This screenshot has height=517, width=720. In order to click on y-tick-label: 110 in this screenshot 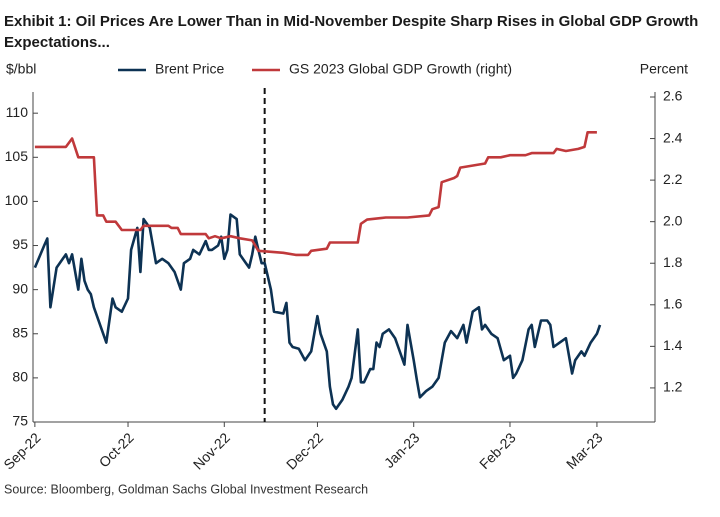, I will do `click(17, 112)`.